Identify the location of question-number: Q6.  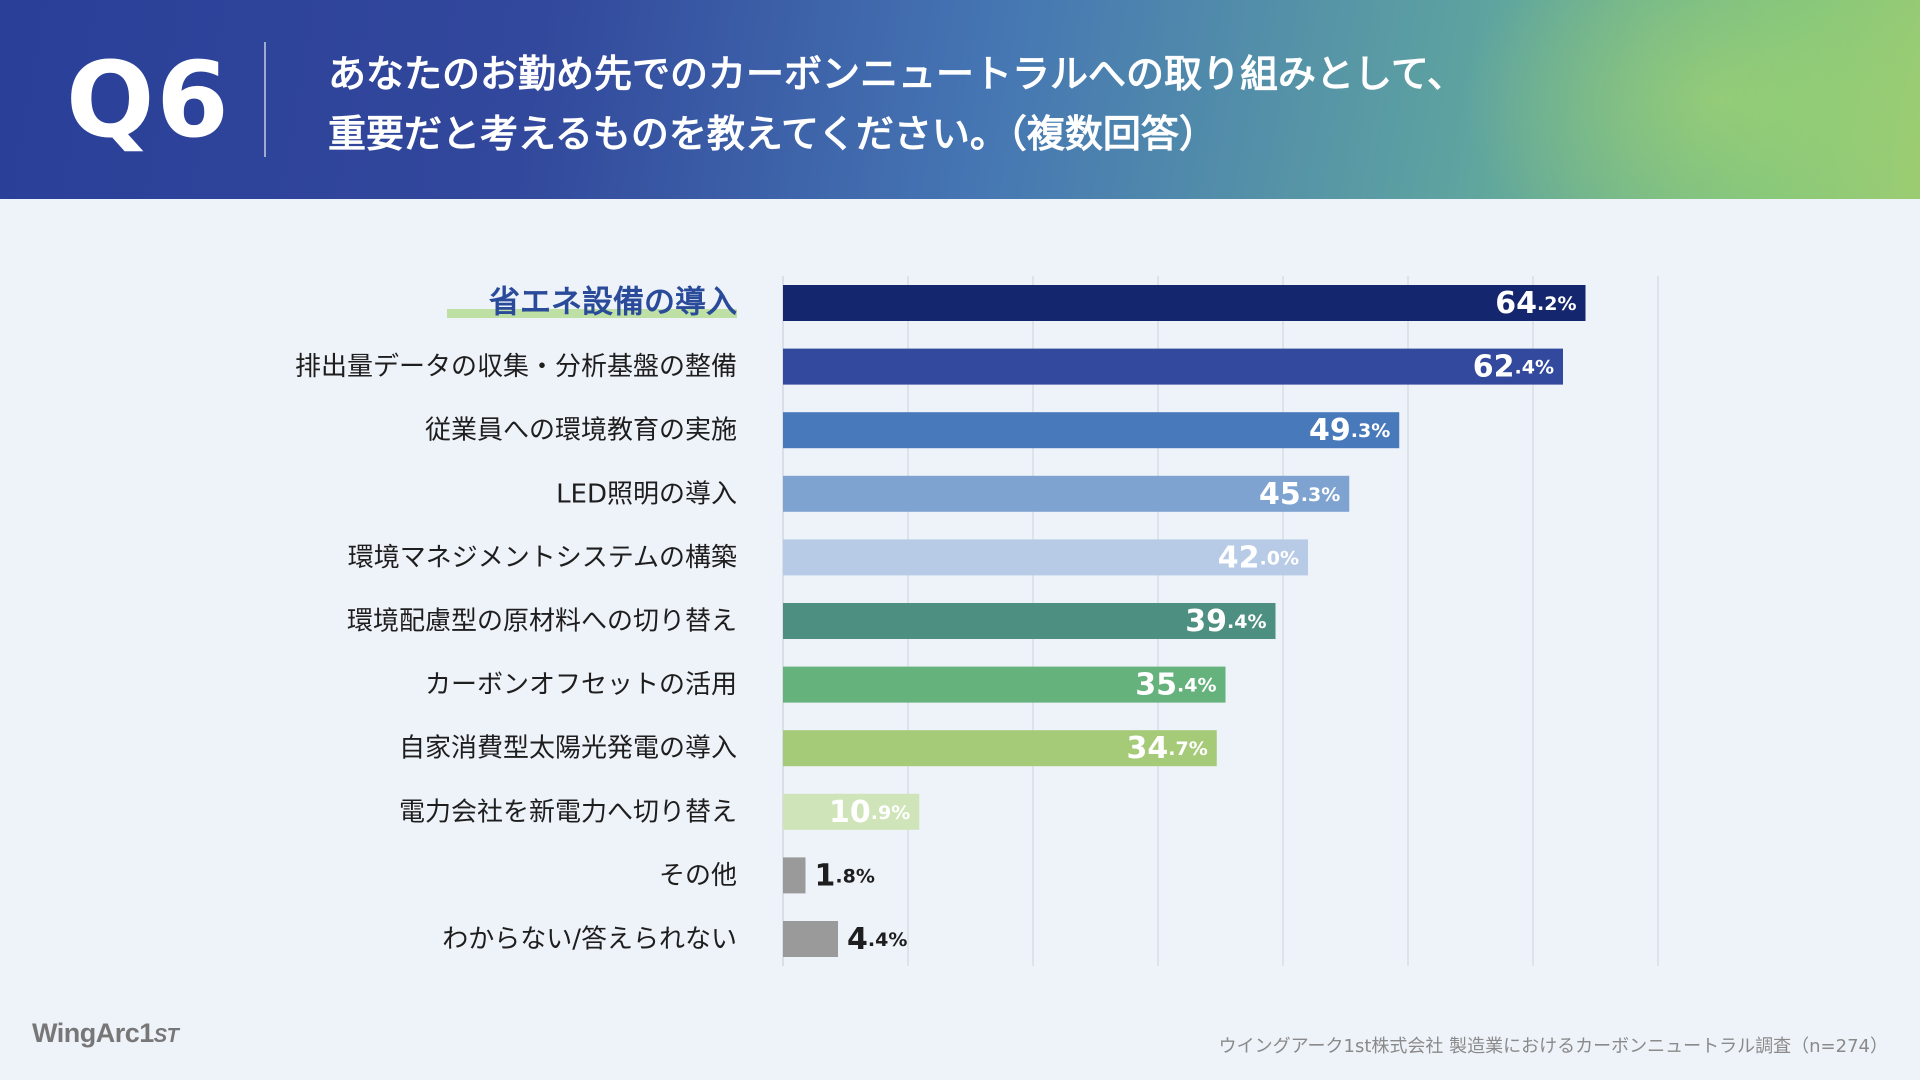
(148, 100).